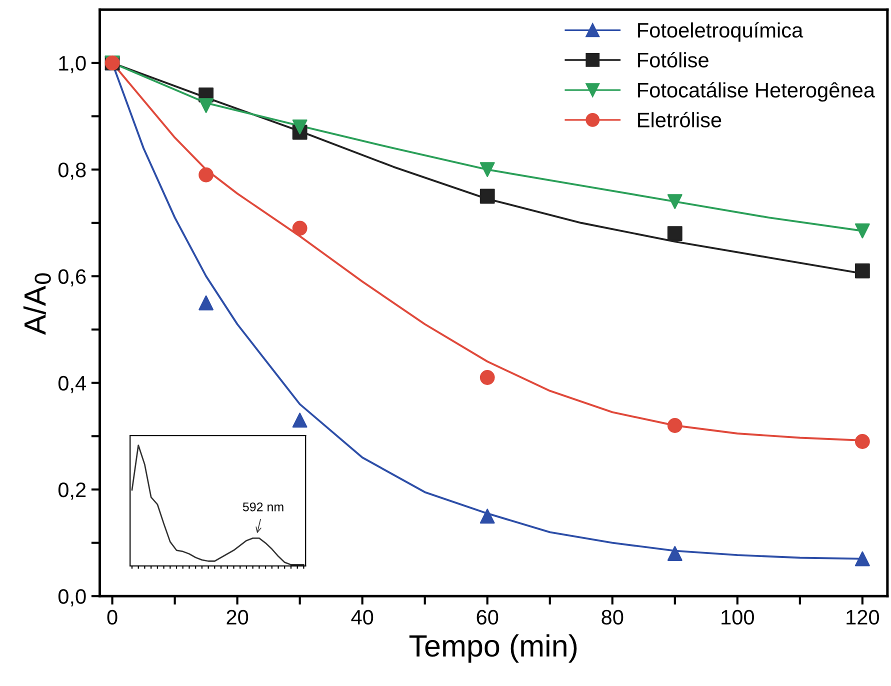 The width and height of the screenshot is (891, 686). What do you see at coordinates (487, 617) in the screenshot?
I see `x-tick-label: 60` at bounding box center [487, 617].